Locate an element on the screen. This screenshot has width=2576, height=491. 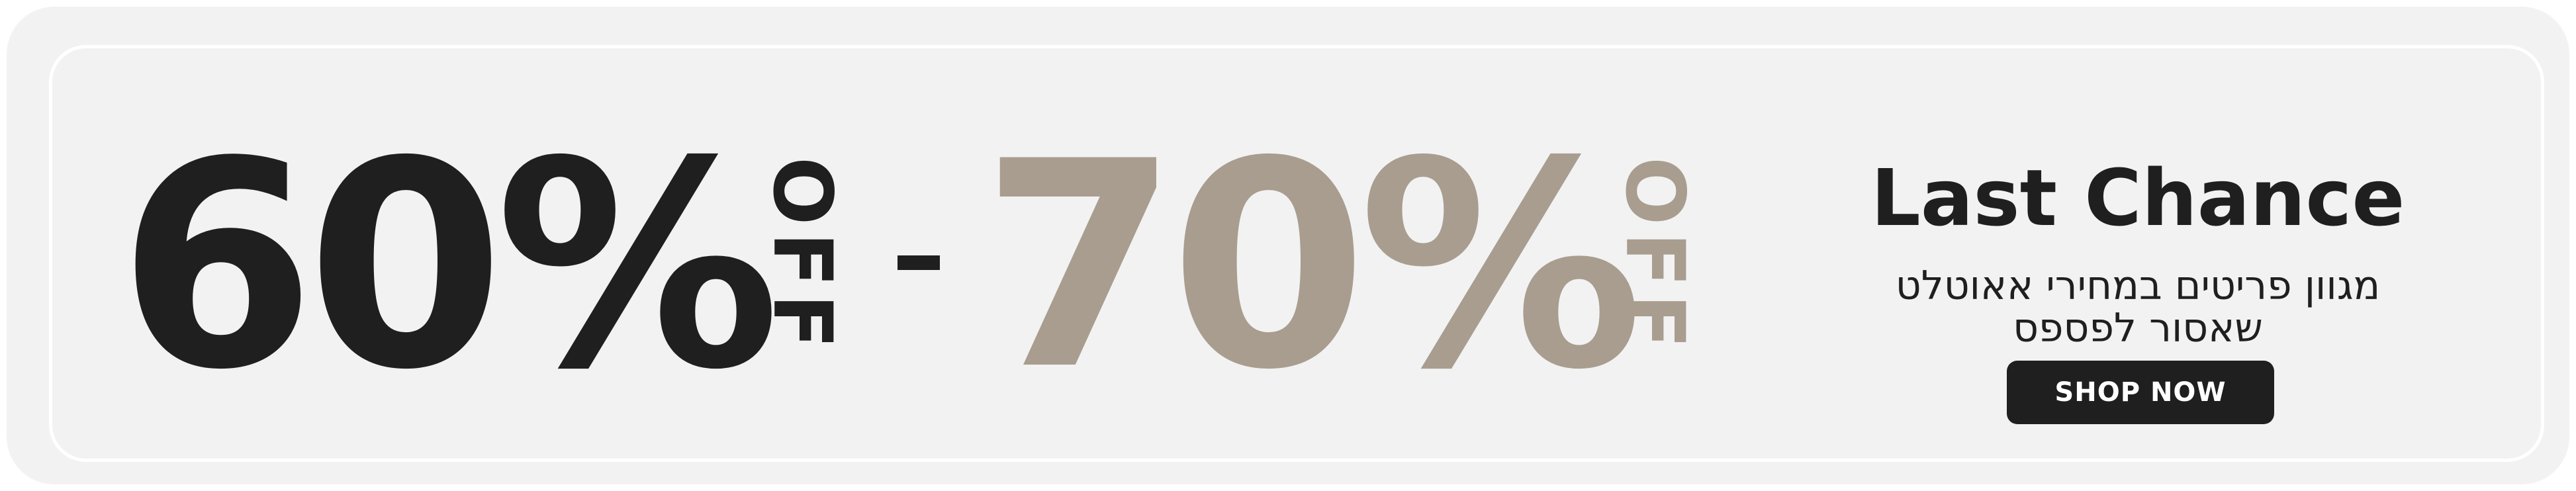
off-label-high: OFF is located at coordinates (1655, 256).